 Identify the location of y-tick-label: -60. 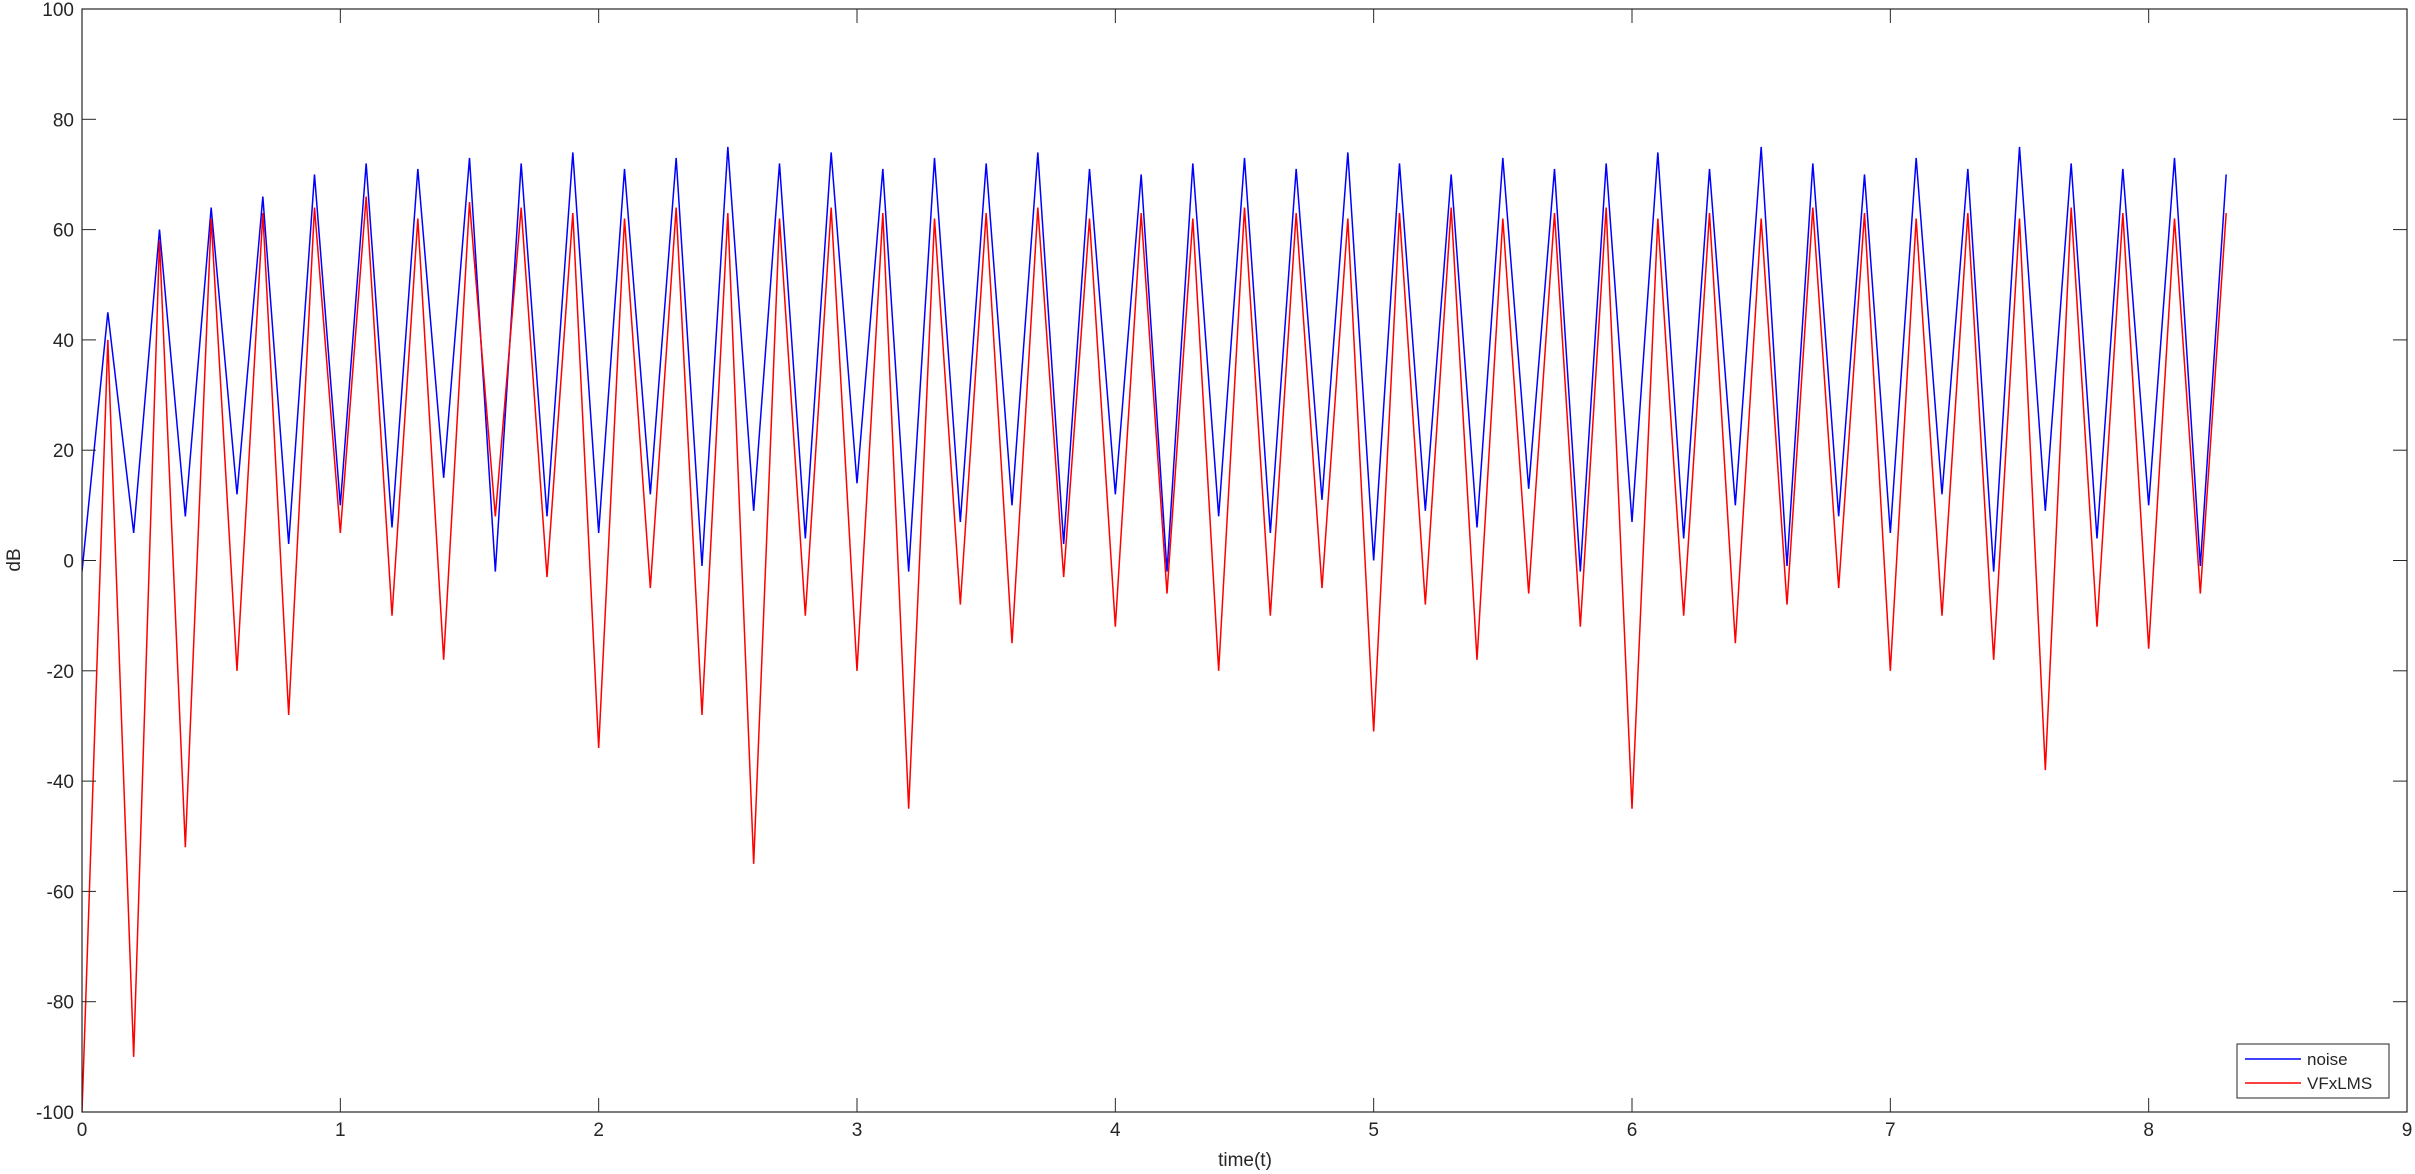
(60, 892).